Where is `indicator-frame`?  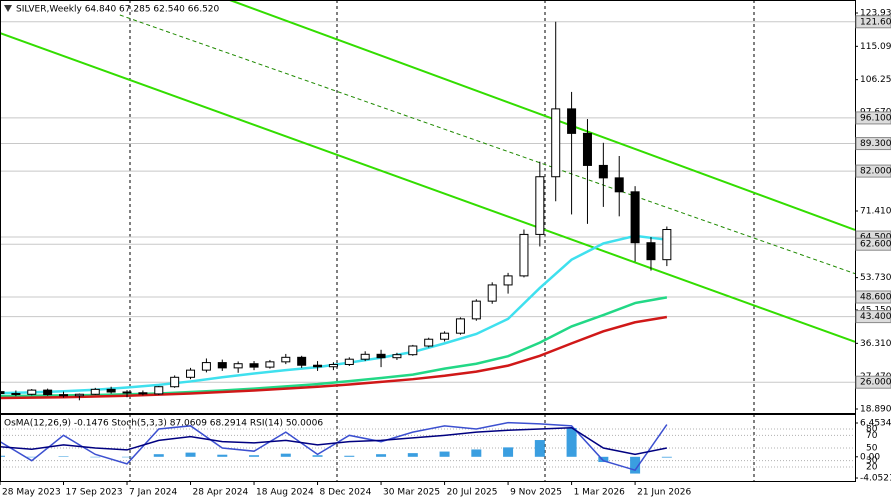 indicator-frame is located at coordinates (428, 448).